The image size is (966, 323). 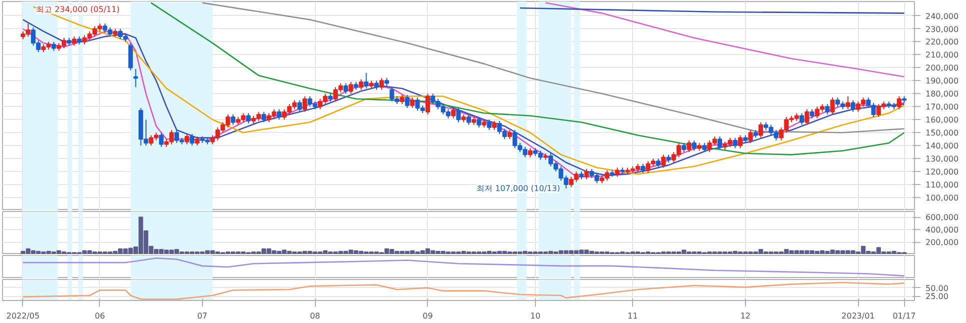 What do you see at coordinates (427, 316) in the screenshot?
I see `x-tick-label: 09` at bounding box center [427, 316].